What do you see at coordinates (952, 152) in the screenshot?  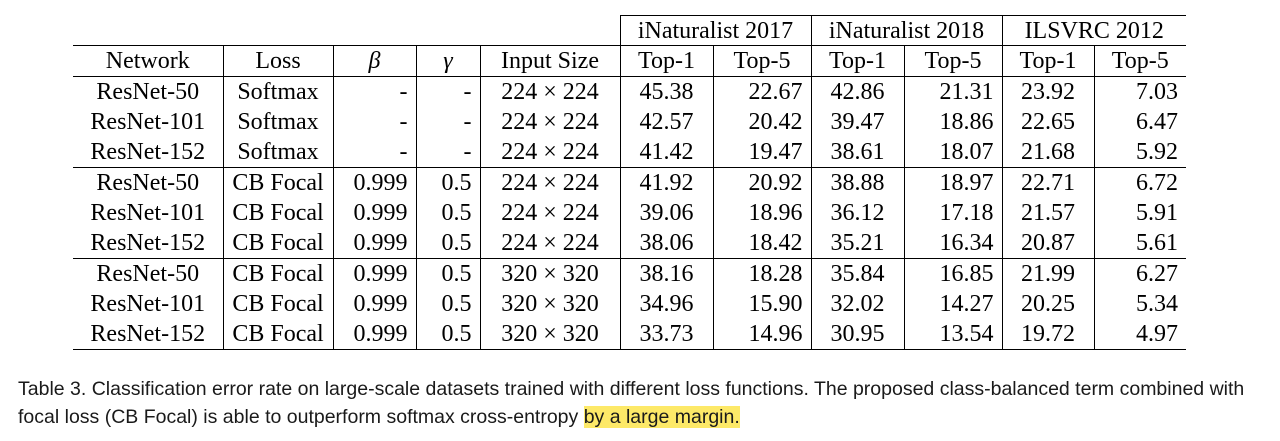 I see `cell-inat2018-top5: 18.07` at bounding box center [952, 152].